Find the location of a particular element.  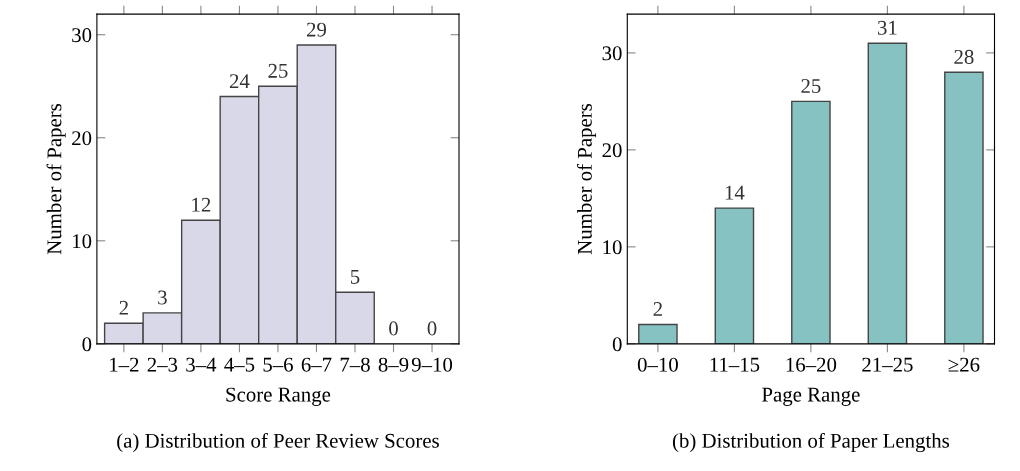

data-label: 14 is located at coordinates (735, 192).